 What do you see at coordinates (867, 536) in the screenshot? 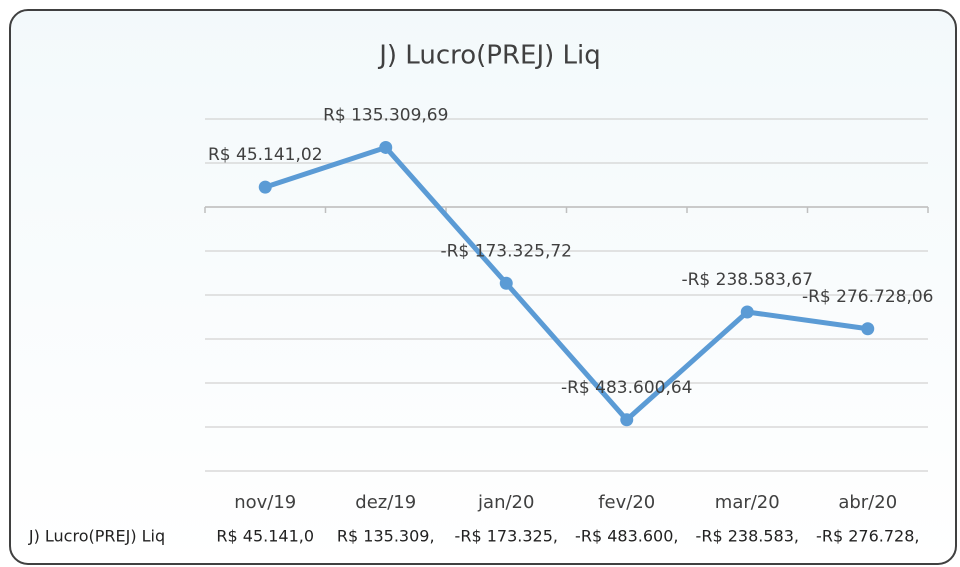
I see `data-table-cell: -R$ 276.728,` at bounding box center [867, 536].